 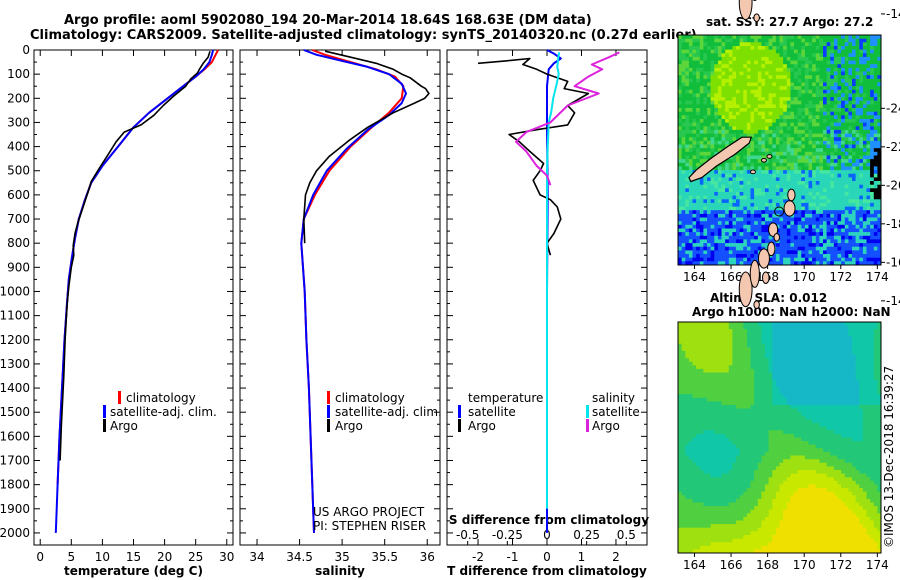 What do you see at coordinates (505, 398) in the screenshot?
I see `legend-header-temperature: temperature` at bounding box center [505, 398].